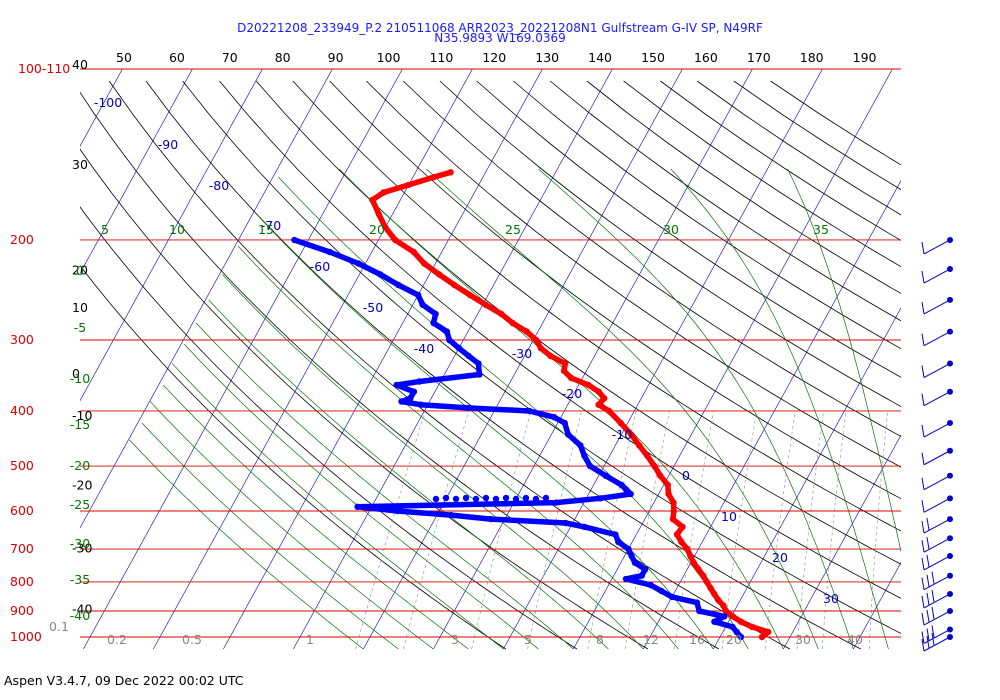 Image resolution: width=1000 pixels, height=700 pixels. What do you see at coordinates (798, 148) in the screenshot?
I see `dry-adiabat` at bounding box center [798, 148].